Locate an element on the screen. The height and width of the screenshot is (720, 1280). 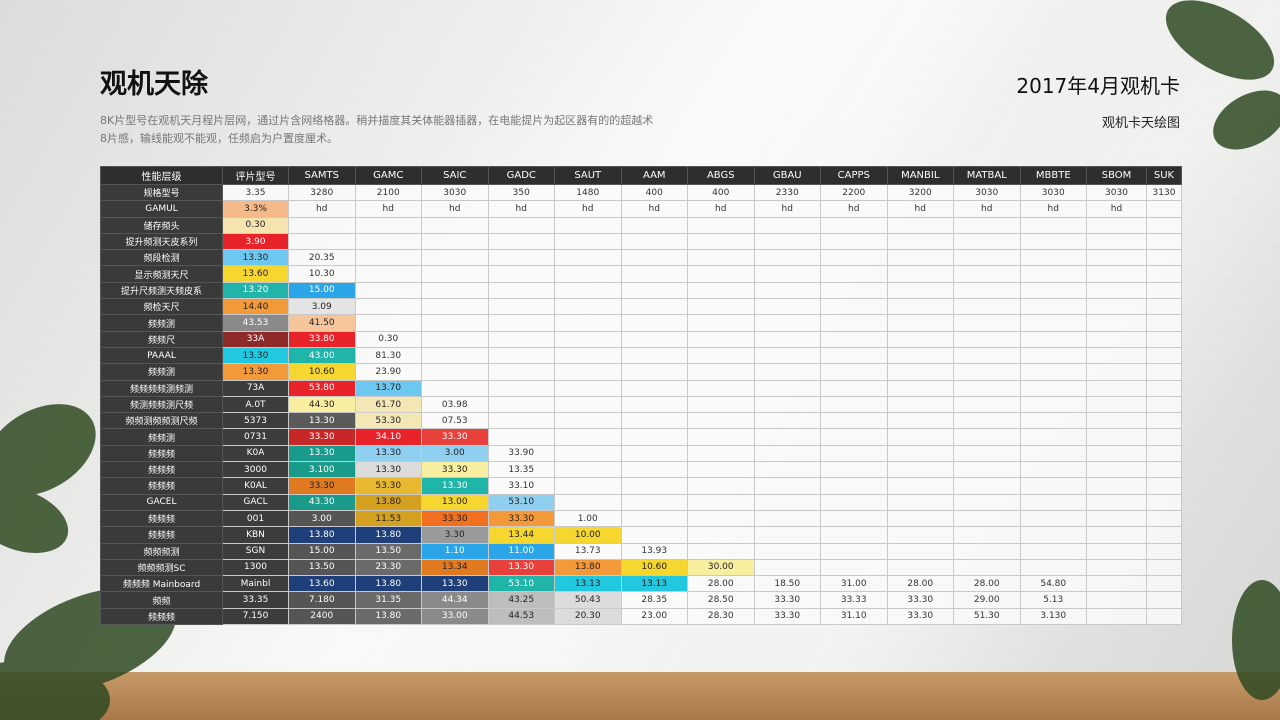
cell: 3.00 is located at coordinates (322, 518).